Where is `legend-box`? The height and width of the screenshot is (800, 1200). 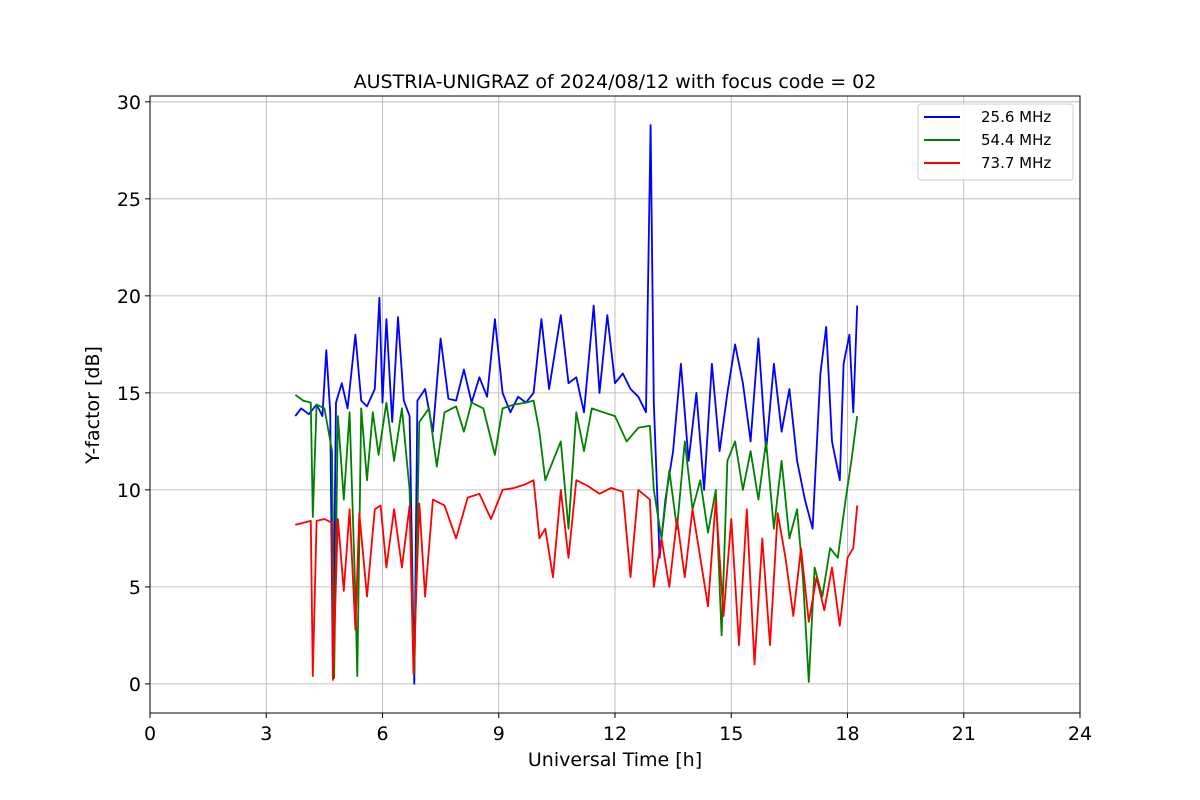 legend-box is located at coordinates (995, 142).